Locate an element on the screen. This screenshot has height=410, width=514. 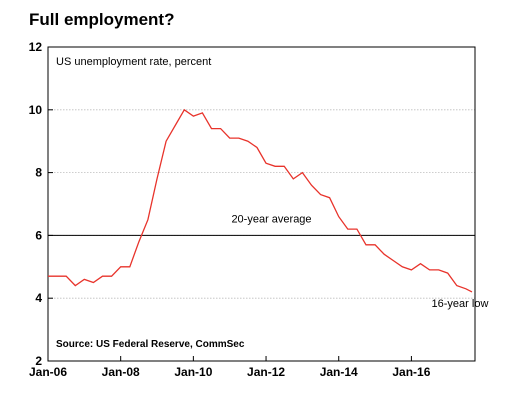
y-tick-label: 2 is located at coordinates (38, 361).